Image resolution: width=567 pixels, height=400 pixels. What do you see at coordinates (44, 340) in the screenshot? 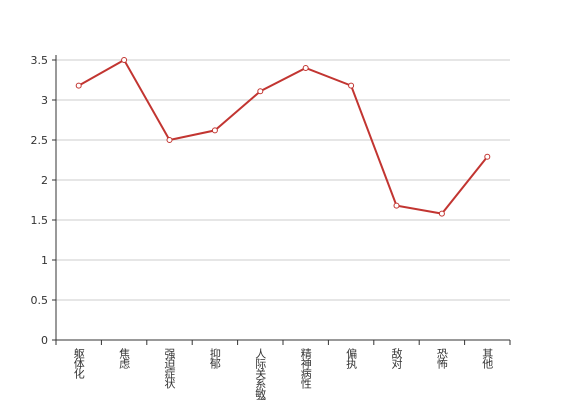
I see `y-tick-label: 0` at bounding box center [44, 340].